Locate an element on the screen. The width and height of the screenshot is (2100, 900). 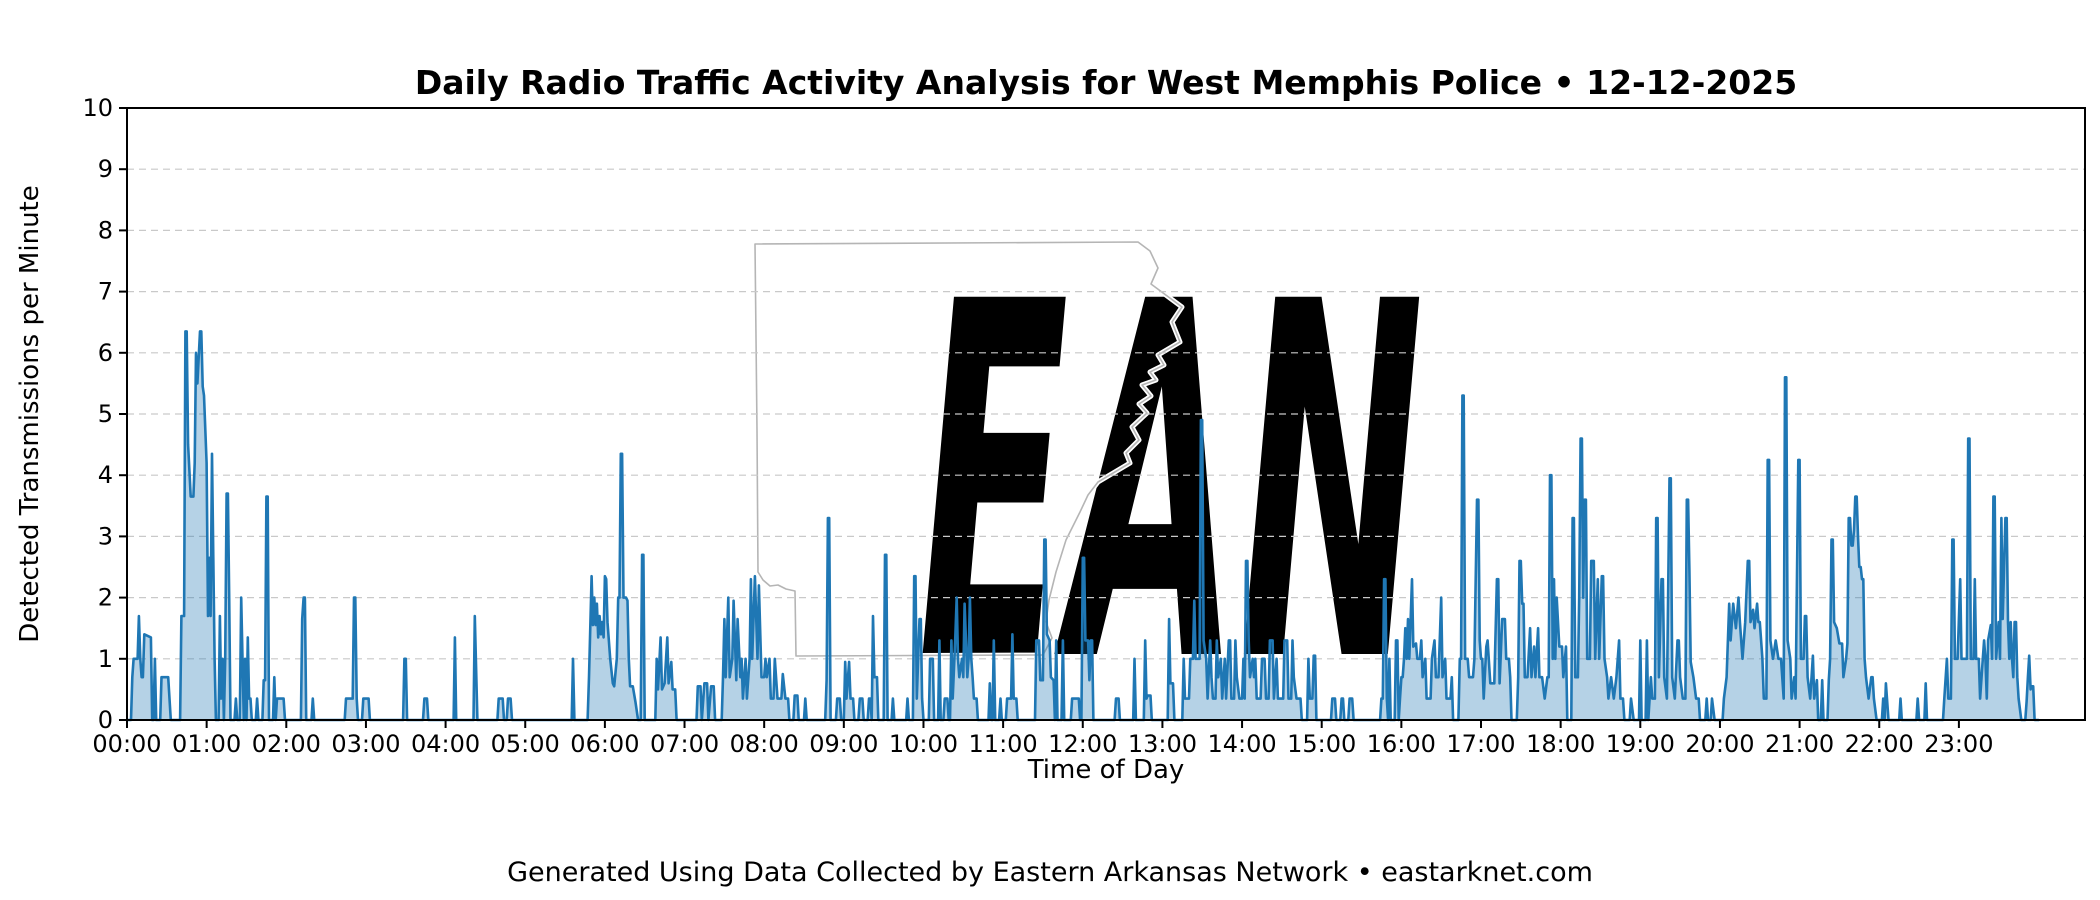
y-tick-label-9: 9 is located at coordinates (105, 169).